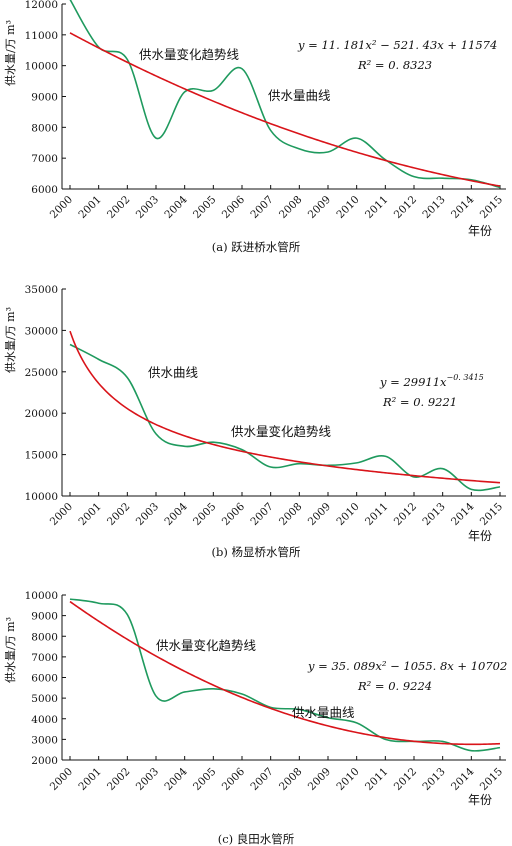 The height and width of the screenshot is (846, 512). I want to click on trend-equation: y = 35. 089x² − 1055. 8x + 10702, so click(407, 666).